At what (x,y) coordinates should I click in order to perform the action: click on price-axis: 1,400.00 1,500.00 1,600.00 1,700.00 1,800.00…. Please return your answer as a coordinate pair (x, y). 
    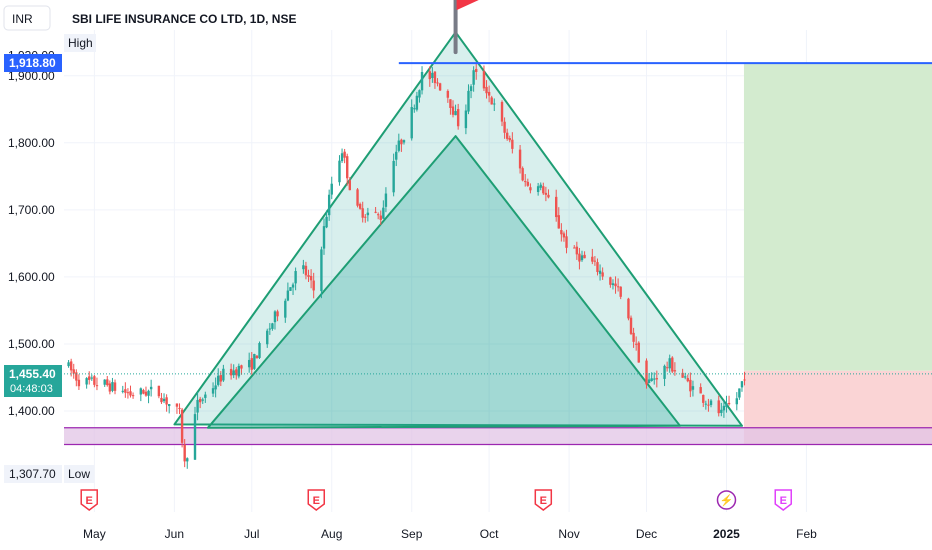
    Looking at the image, I should click on (31, 233).